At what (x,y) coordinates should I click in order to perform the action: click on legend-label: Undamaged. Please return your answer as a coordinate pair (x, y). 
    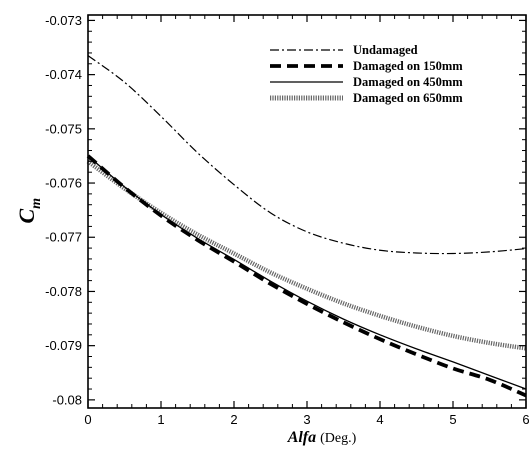
    Looking at the image, I should click on (385, 50).